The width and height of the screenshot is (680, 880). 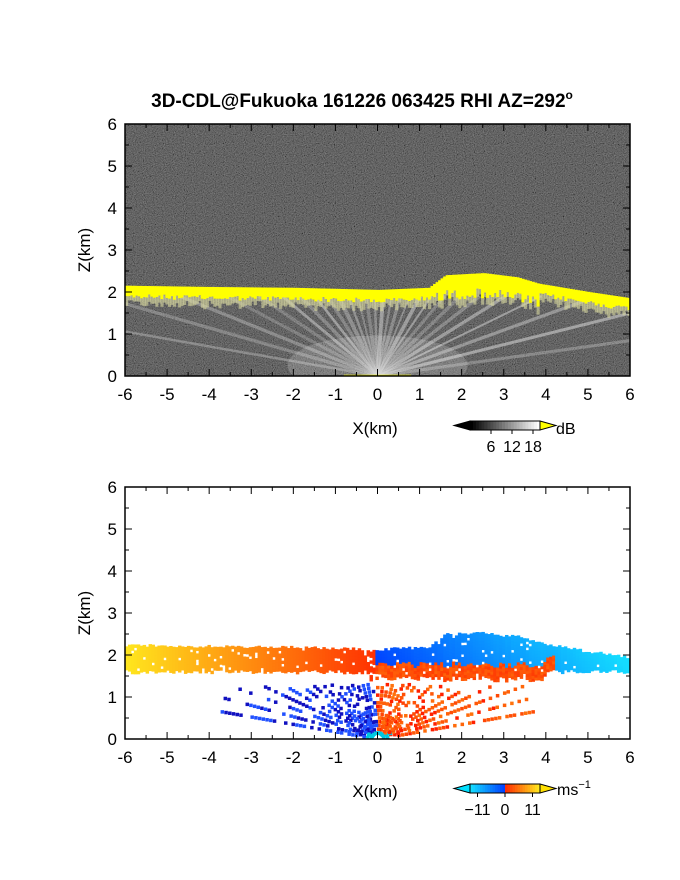 What do you see at coordinates (377, 757) in the screenshot?
I see `doppler-x-tick-label: 0` at bounding box center [377, 757].